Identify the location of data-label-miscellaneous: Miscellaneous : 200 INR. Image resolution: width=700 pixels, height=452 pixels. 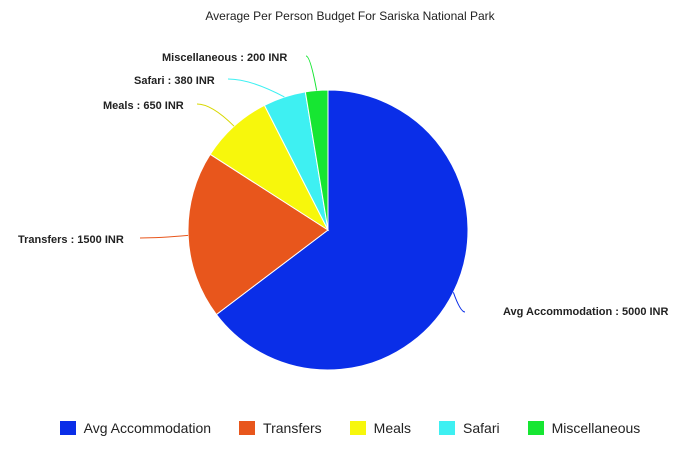
(224, 58).